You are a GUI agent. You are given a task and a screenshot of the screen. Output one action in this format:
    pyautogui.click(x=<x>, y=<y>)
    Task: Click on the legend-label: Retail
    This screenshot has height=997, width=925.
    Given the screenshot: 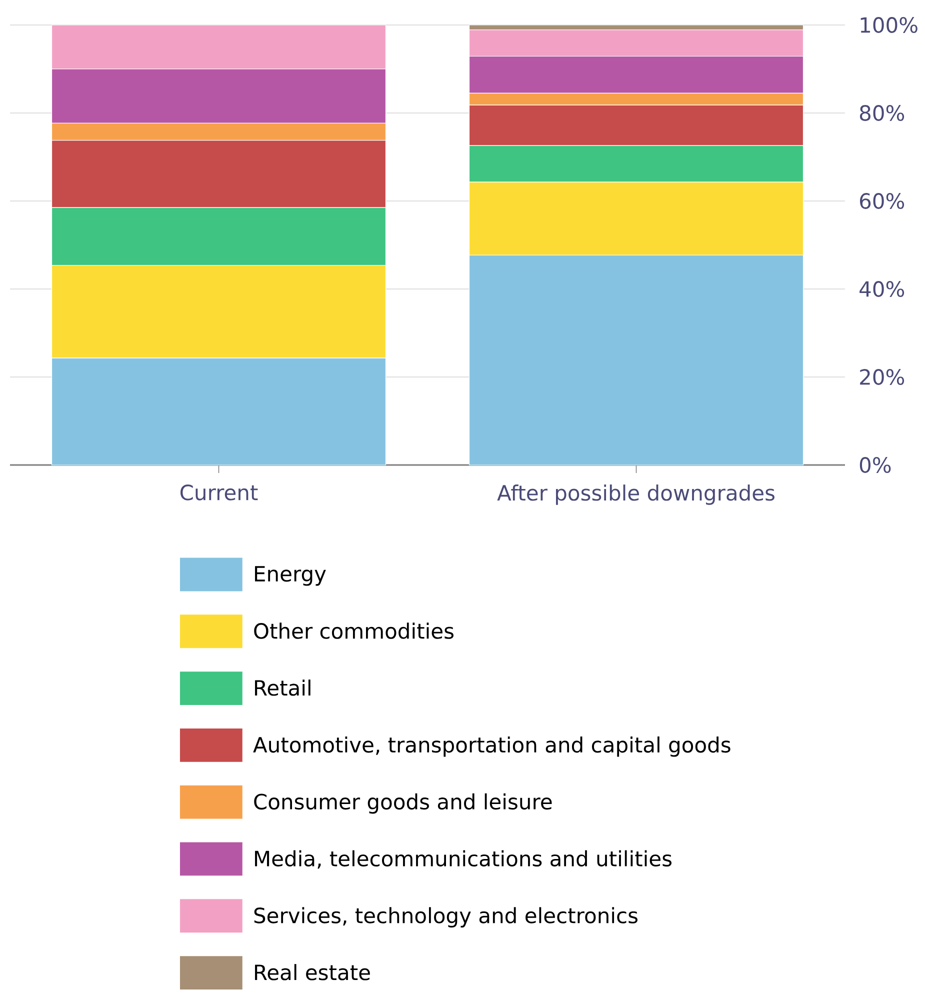 What is the action you would take?
    pyautogui.click(x=282, y=688)
    